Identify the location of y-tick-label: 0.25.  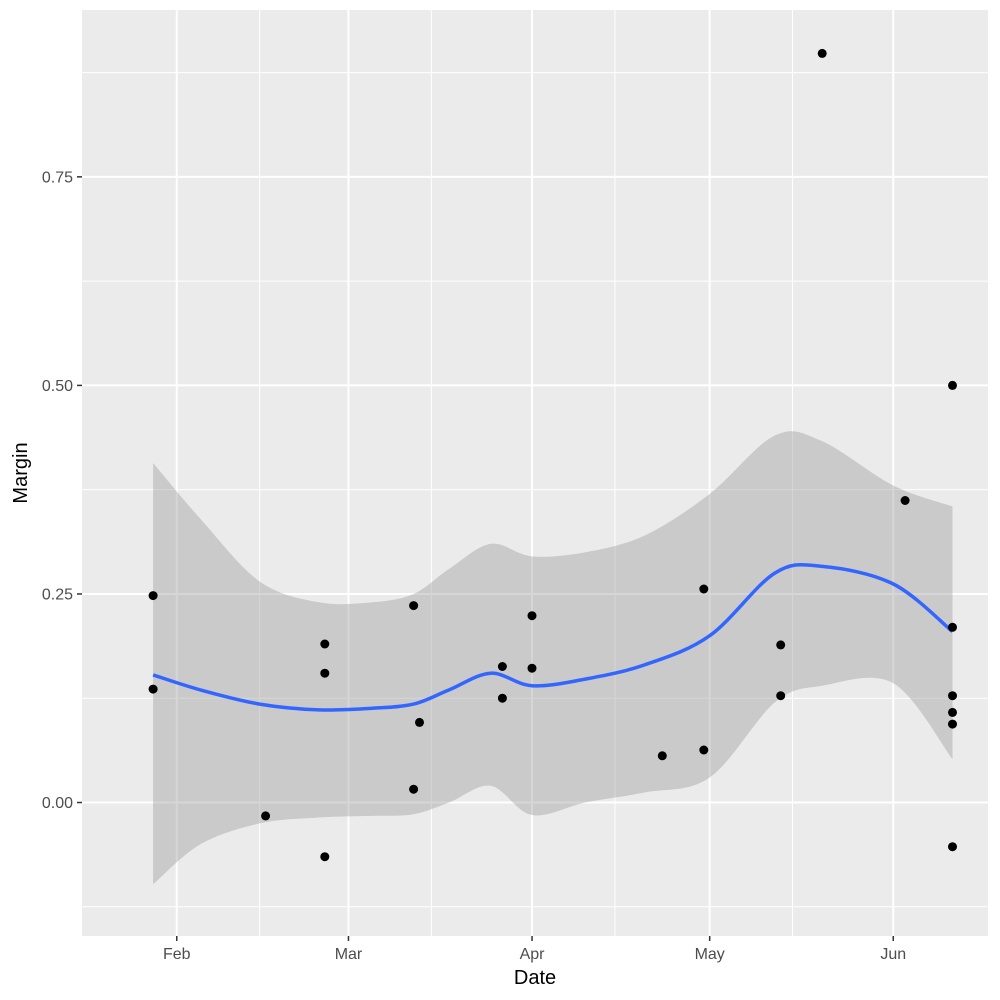
(57, 594).